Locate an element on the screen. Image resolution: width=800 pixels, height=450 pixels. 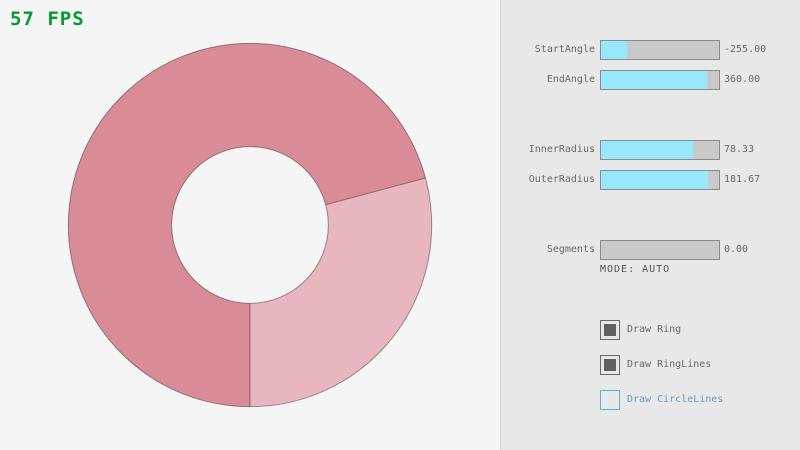
fps-counter: 57 FPS is located at coordinates (47, 19).